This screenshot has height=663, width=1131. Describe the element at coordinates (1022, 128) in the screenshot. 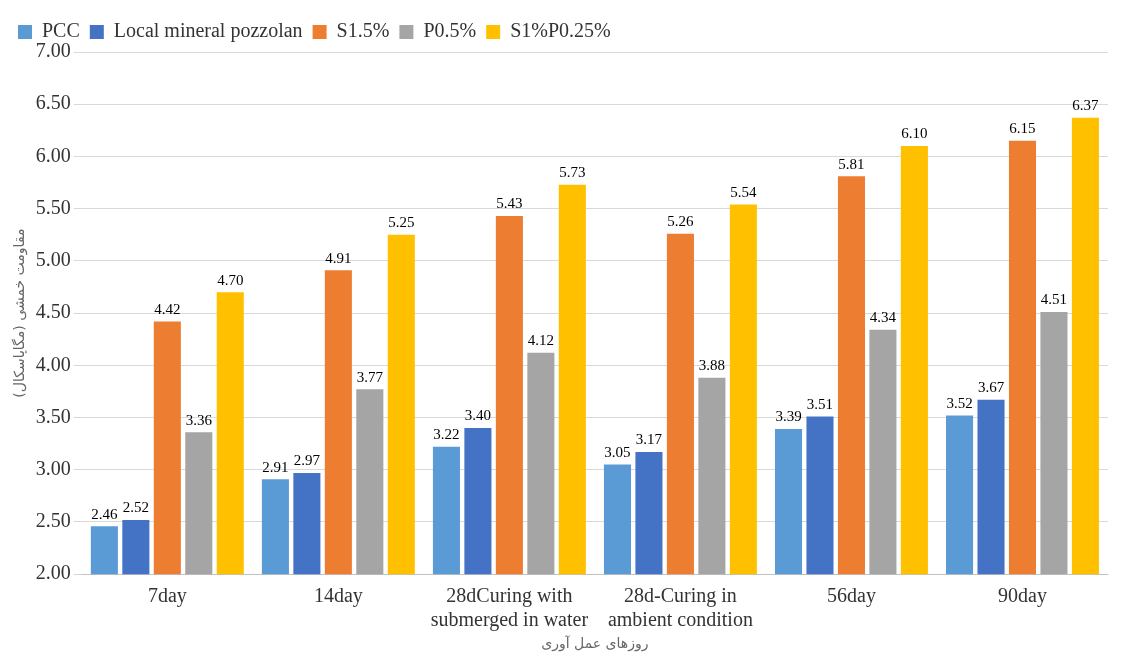

I see `data-label: 6.15` at that location.